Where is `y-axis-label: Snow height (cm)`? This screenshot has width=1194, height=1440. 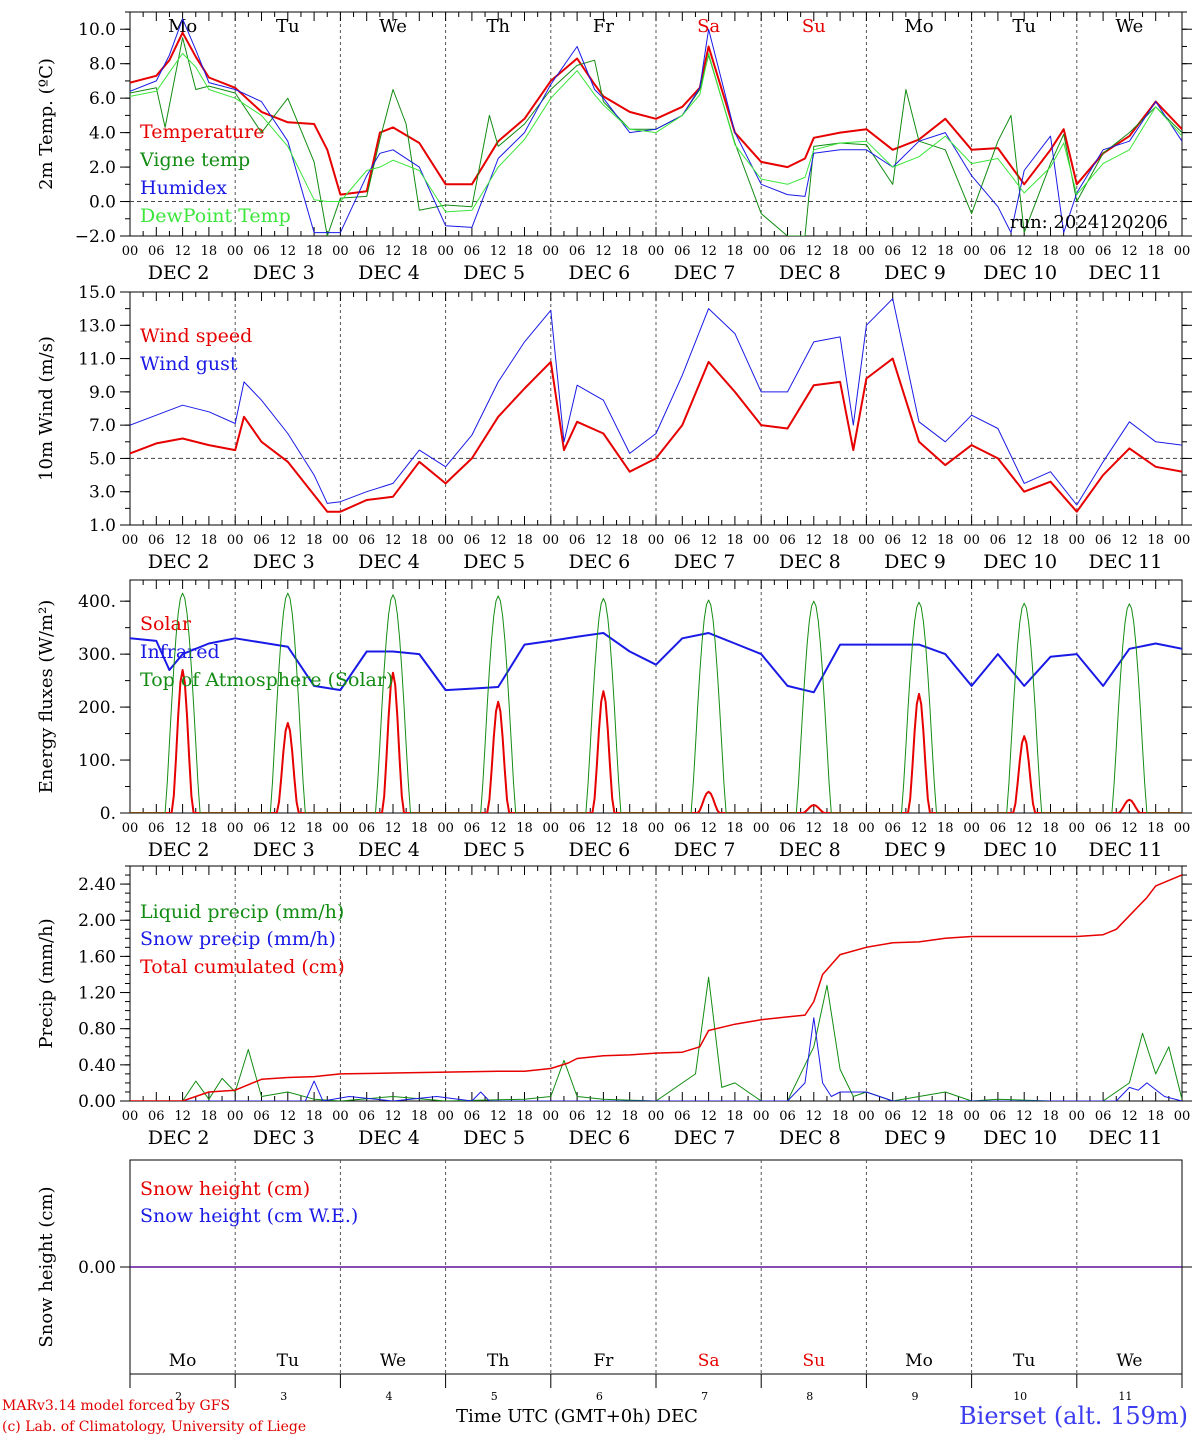 y-axis-label: Snow height (cm) is located at coordinates (46, 1266).